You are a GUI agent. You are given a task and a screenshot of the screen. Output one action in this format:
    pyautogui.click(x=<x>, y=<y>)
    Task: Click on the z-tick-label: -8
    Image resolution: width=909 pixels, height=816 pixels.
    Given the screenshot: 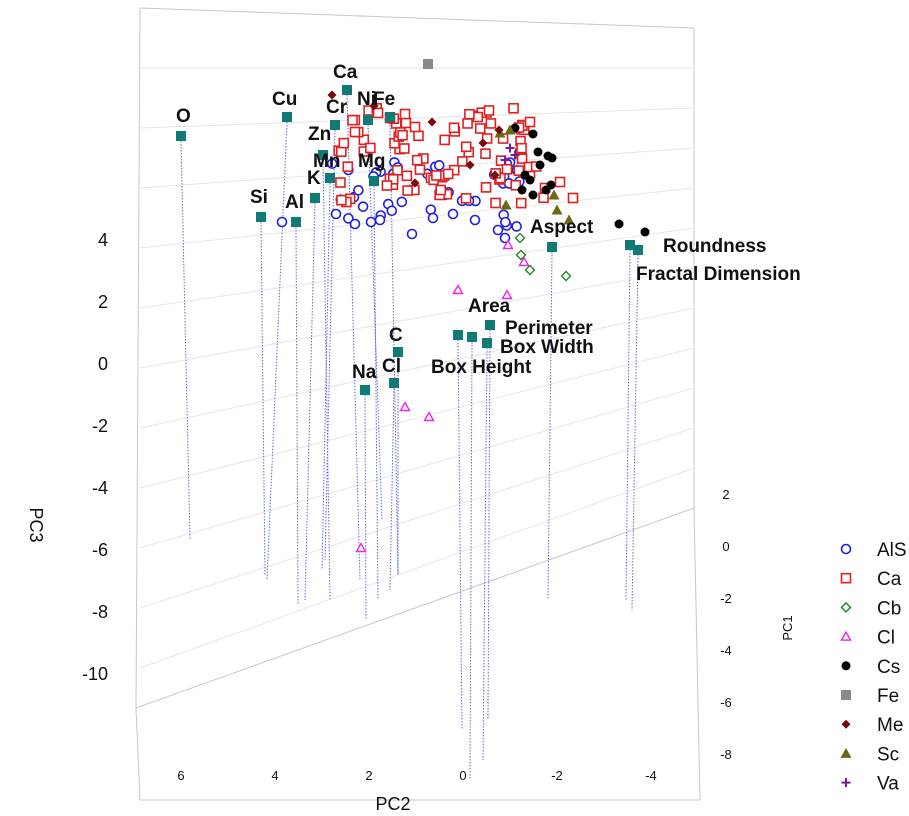 What is the action you would take?
    pyautogui.click(x=100, y=612)
    